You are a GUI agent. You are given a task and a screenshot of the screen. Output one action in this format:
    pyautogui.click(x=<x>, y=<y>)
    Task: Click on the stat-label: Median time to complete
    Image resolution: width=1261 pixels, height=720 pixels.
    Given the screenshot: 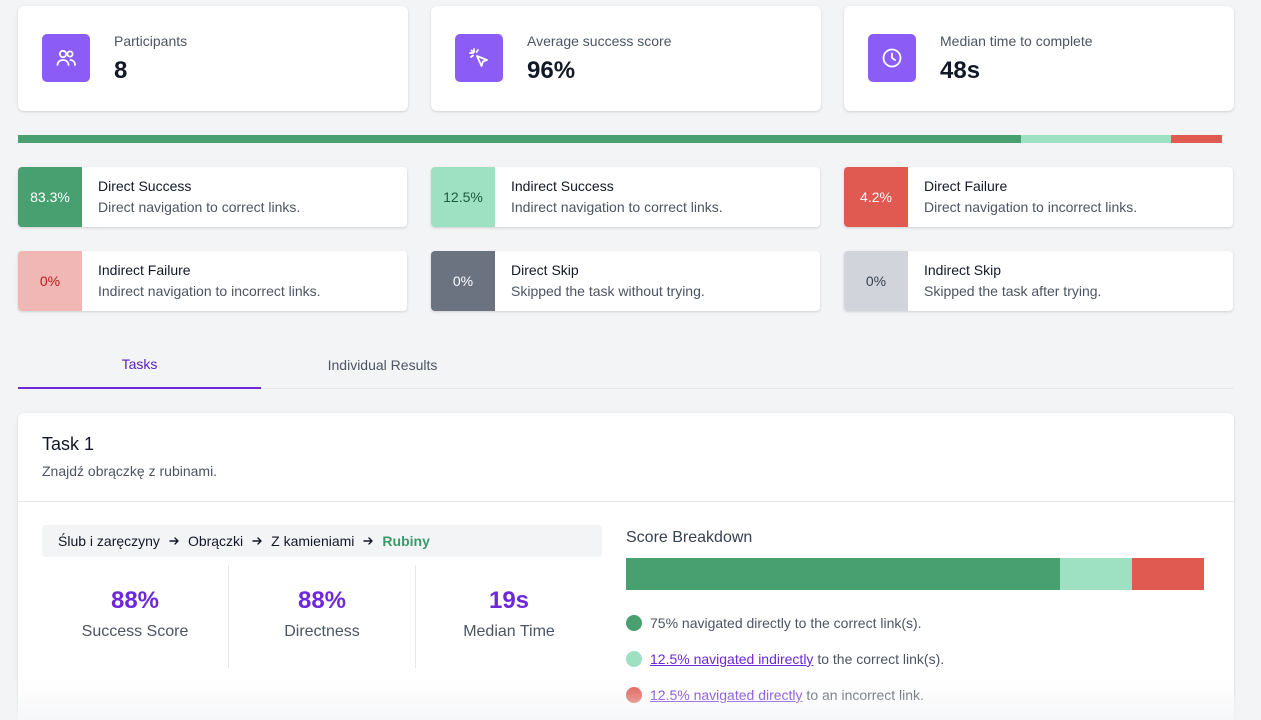 What is the action you would take?
    pyautogui.click(x=1016, y=41)
    